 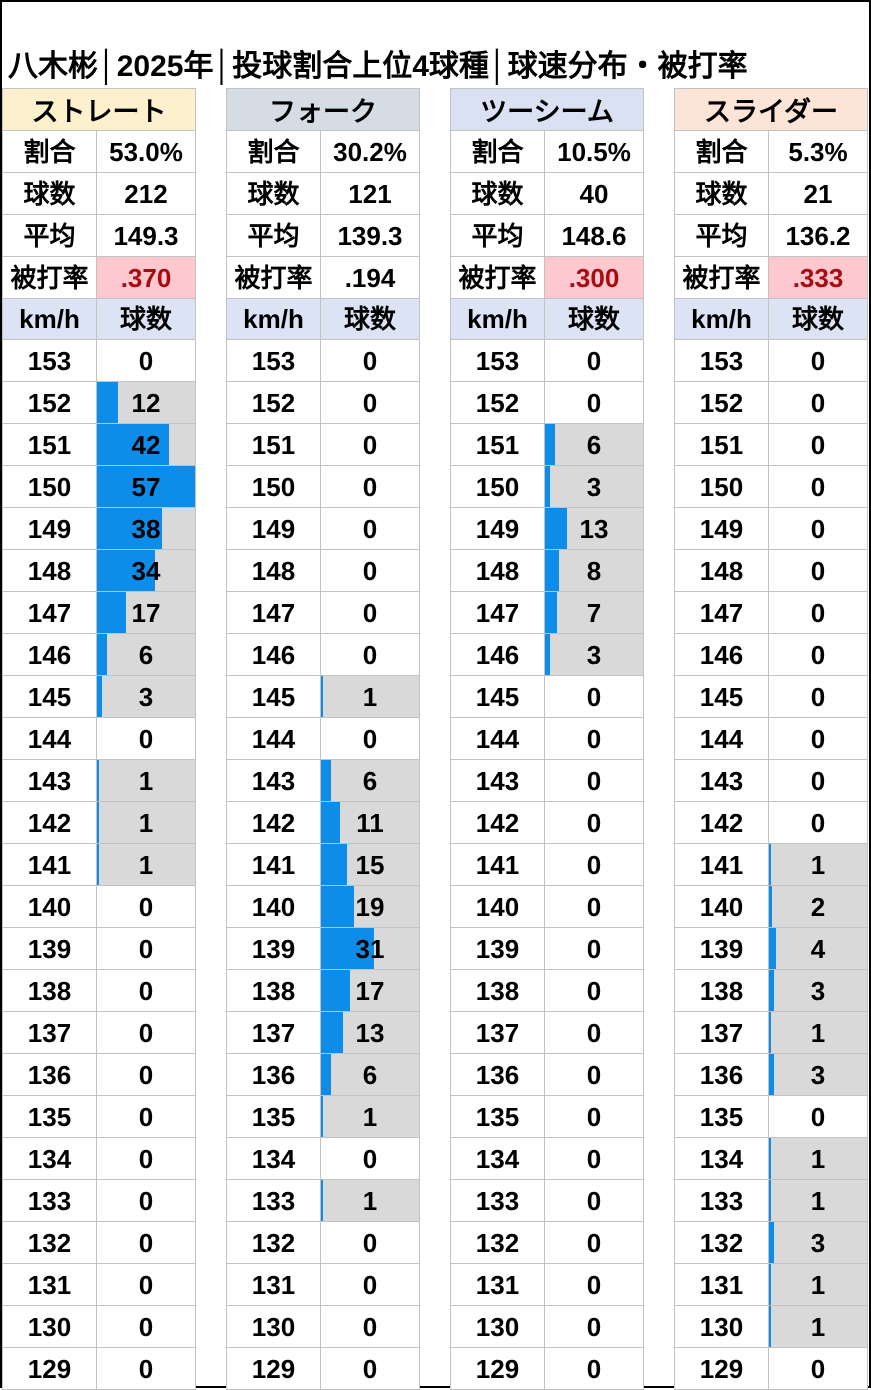 I want to click on stat-row-baa: 被打率 .370, so click(x=99, y=278).